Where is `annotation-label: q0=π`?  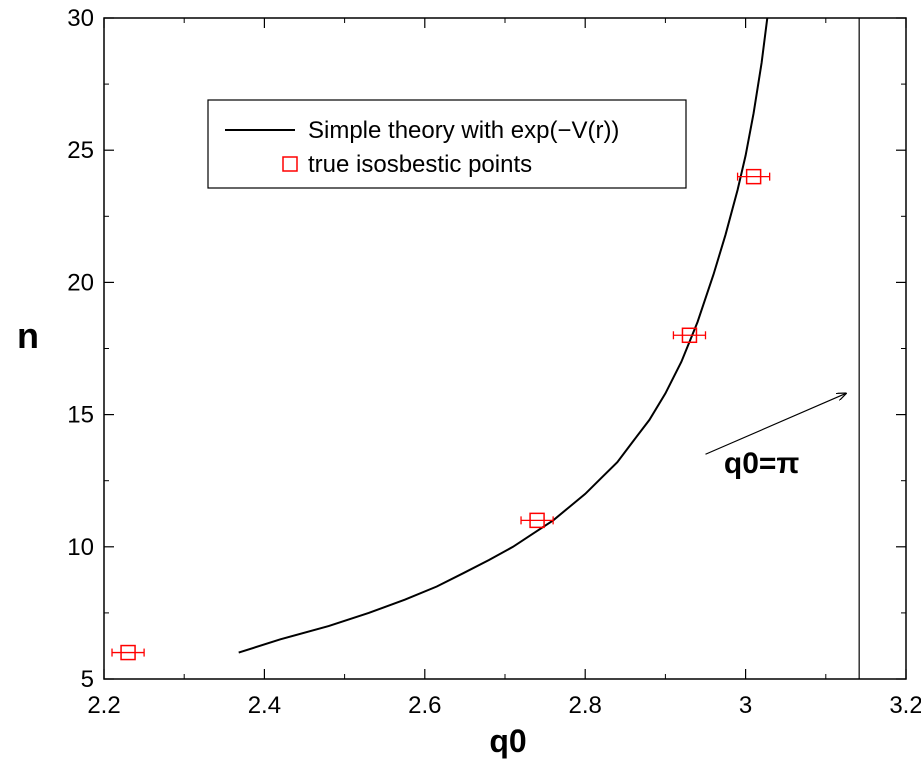
annotation-label: q0=π is located at coordinates (762, 463).